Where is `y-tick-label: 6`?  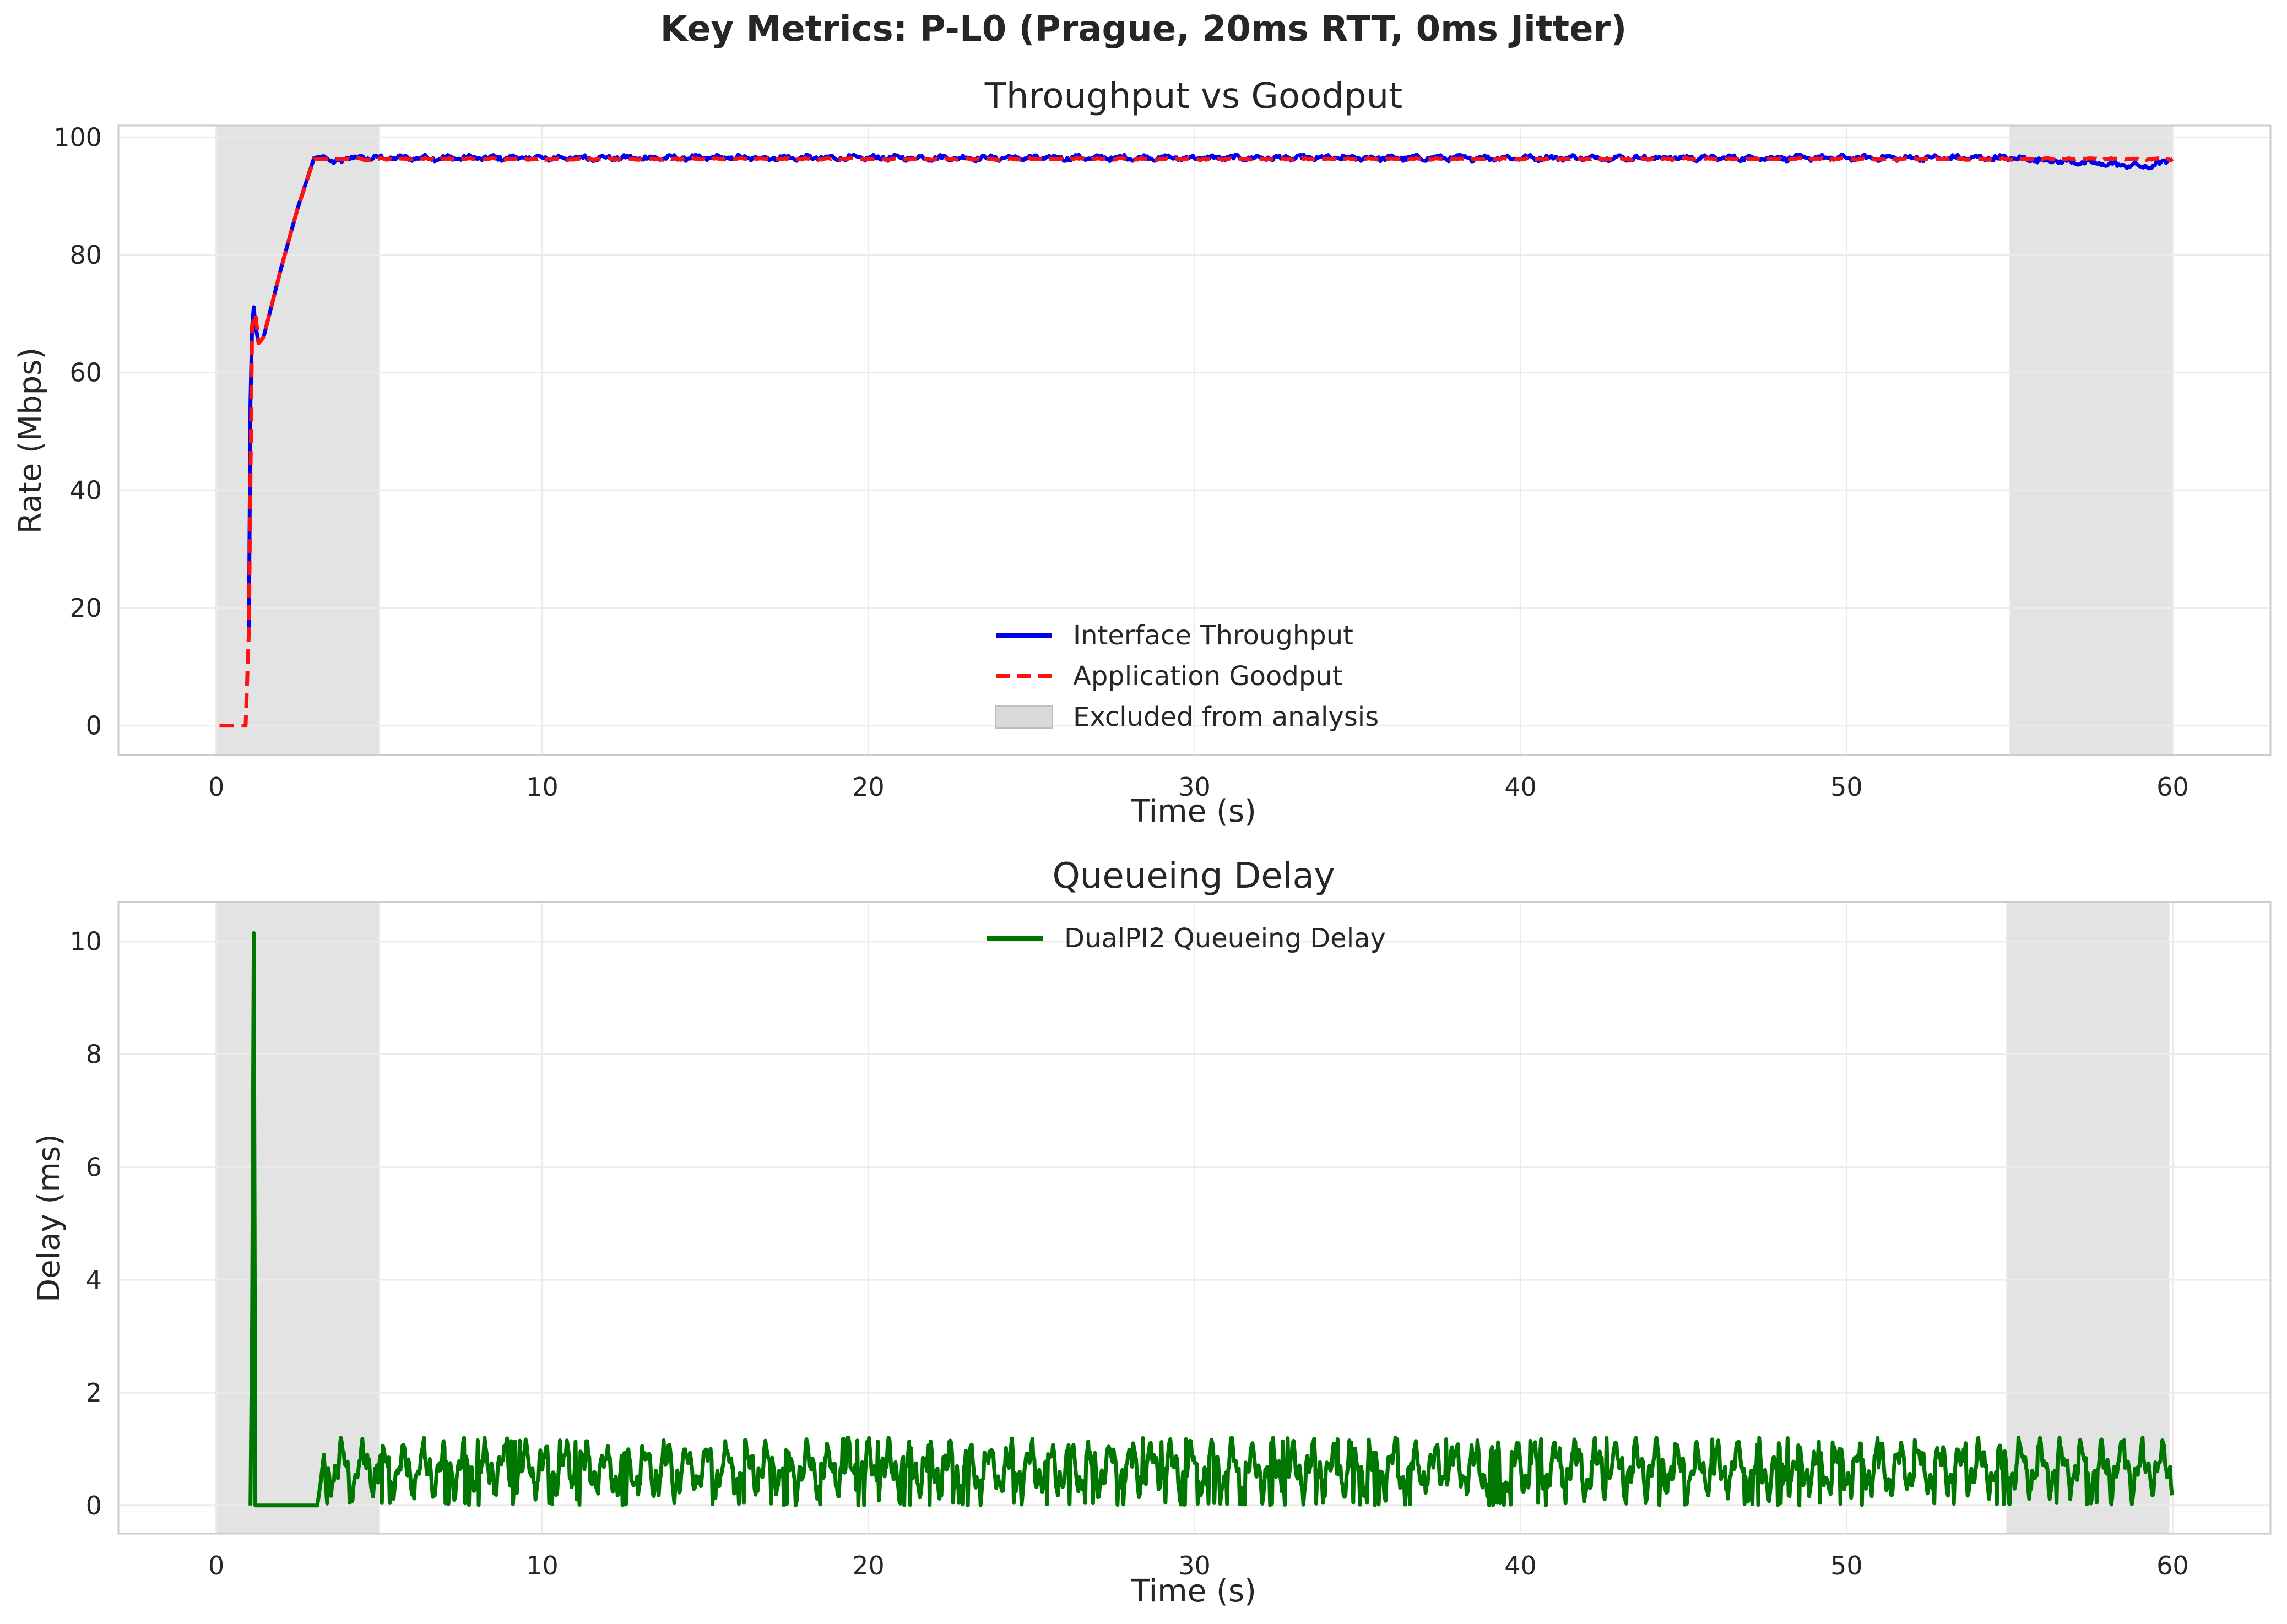 y-tick-label: 6 is located at coordinates (94, 1167).